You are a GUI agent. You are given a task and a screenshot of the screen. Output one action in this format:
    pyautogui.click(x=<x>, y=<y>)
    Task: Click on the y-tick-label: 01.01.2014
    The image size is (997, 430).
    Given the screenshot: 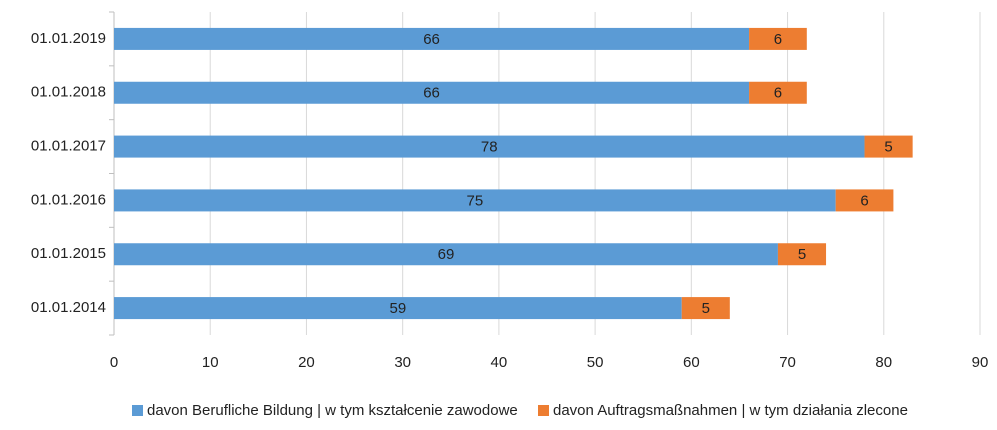 What is the action you would take?
    pyautogui.click(x=68, y=307)
    